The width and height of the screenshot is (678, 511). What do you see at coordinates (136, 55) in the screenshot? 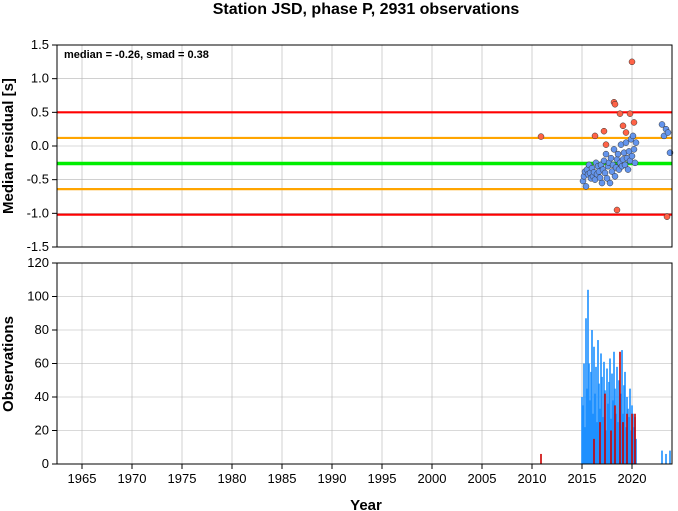
I see `stats-annotation: median = -0.26, smad = 0.38` at bounding box center [136, 55].